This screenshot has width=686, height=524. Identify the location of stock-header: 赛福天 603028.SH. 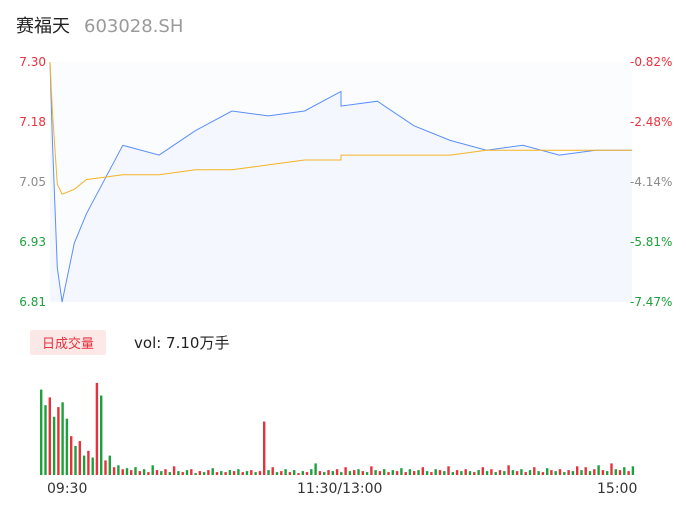
(99, 26).